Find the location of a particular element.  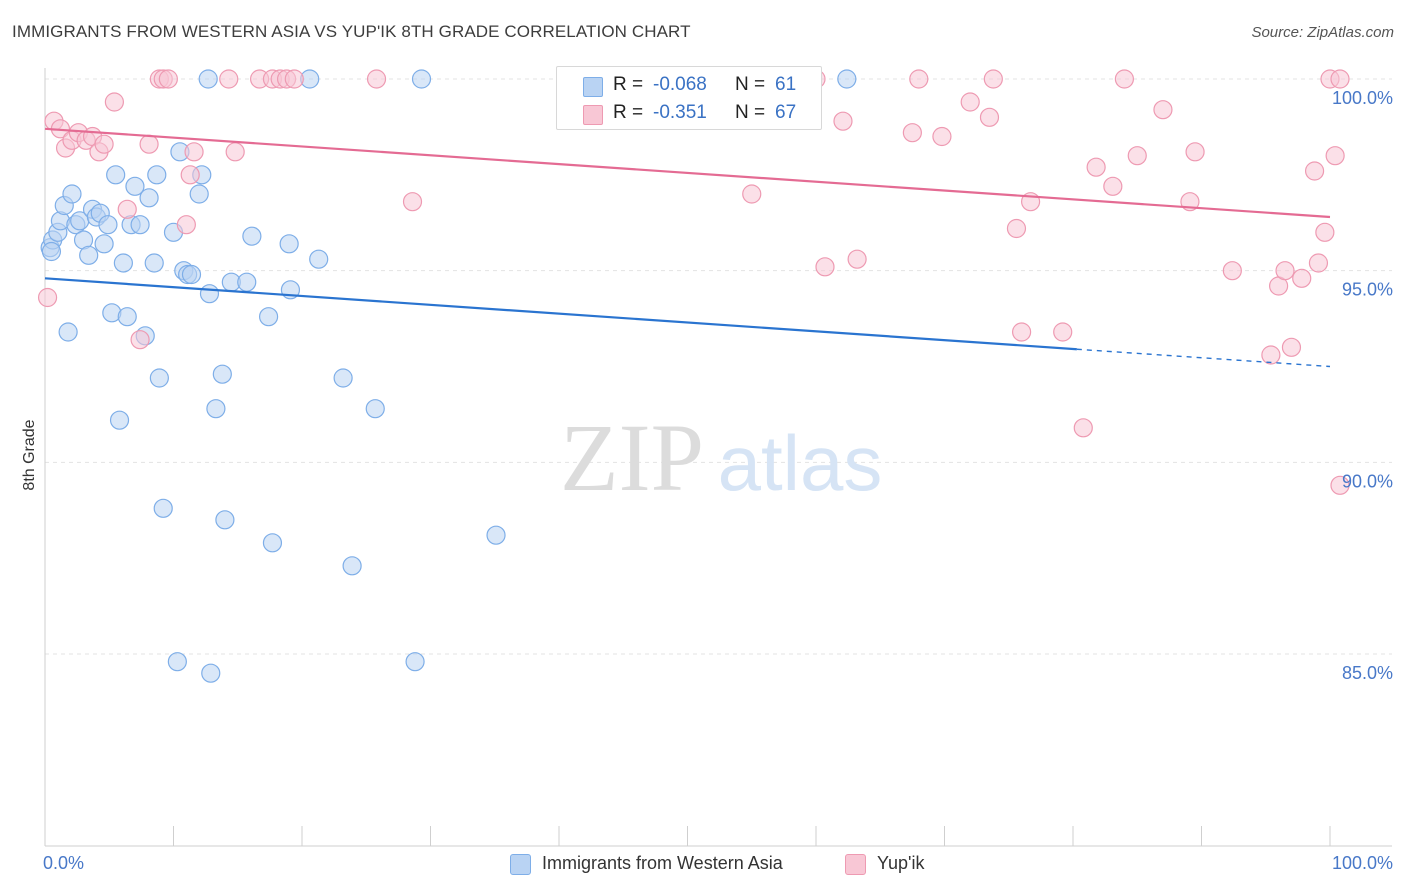

r-value: -0.068 is located at coordinates (680, 84).